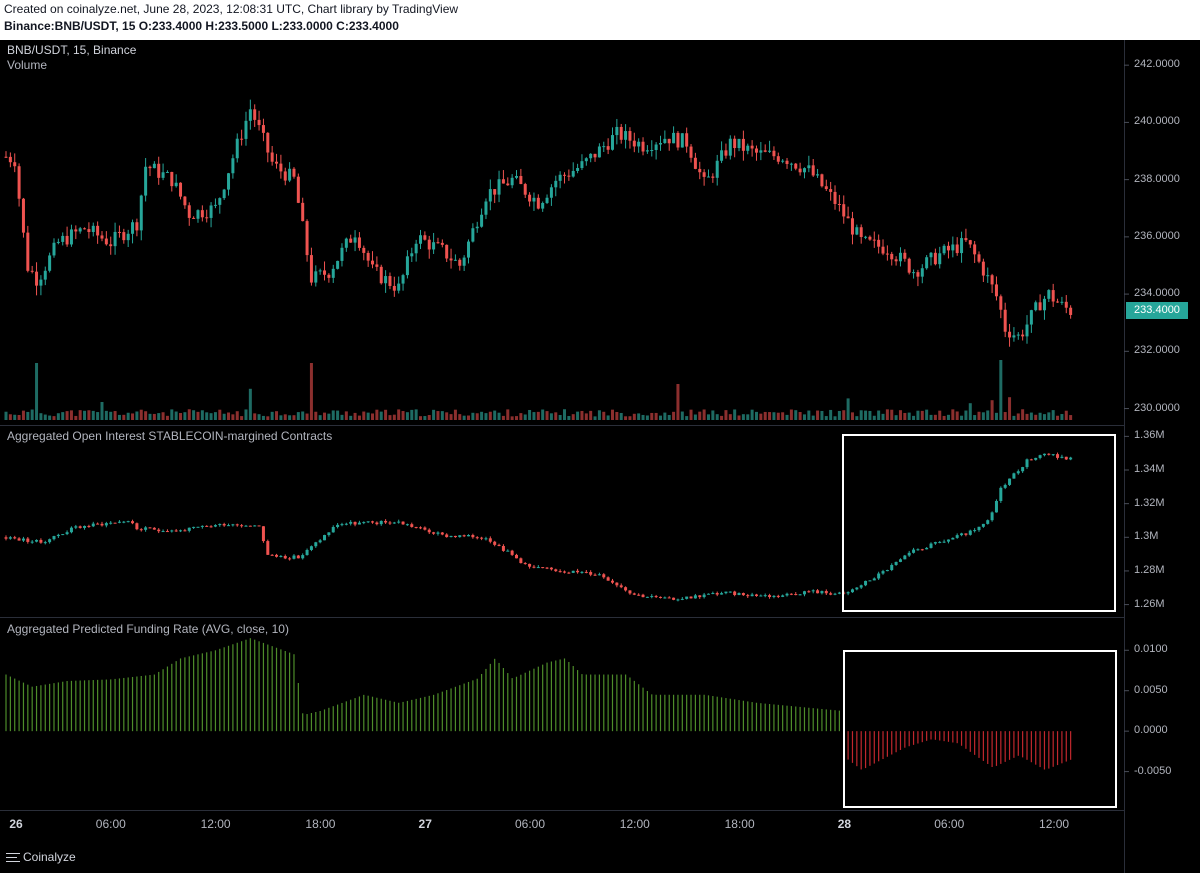 The width and height of the screenshot is (1200, 873). What do you see at coordinates (27, 65) in the screenshot?
I see `volume-pane-title: Volume` at bounding box center [27, 65].